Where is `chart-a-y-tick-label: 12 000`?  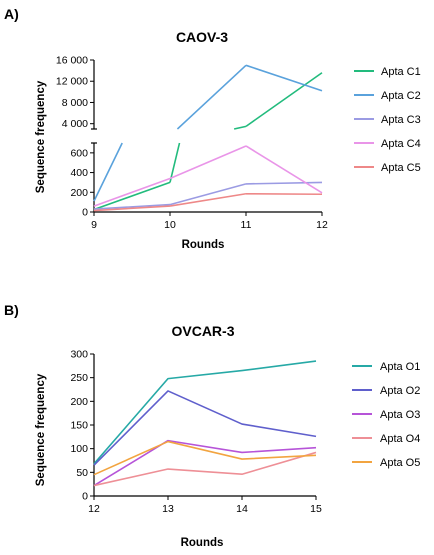 chart-a-y-tick-label: 12 000 is located at coordinates (72, 82).